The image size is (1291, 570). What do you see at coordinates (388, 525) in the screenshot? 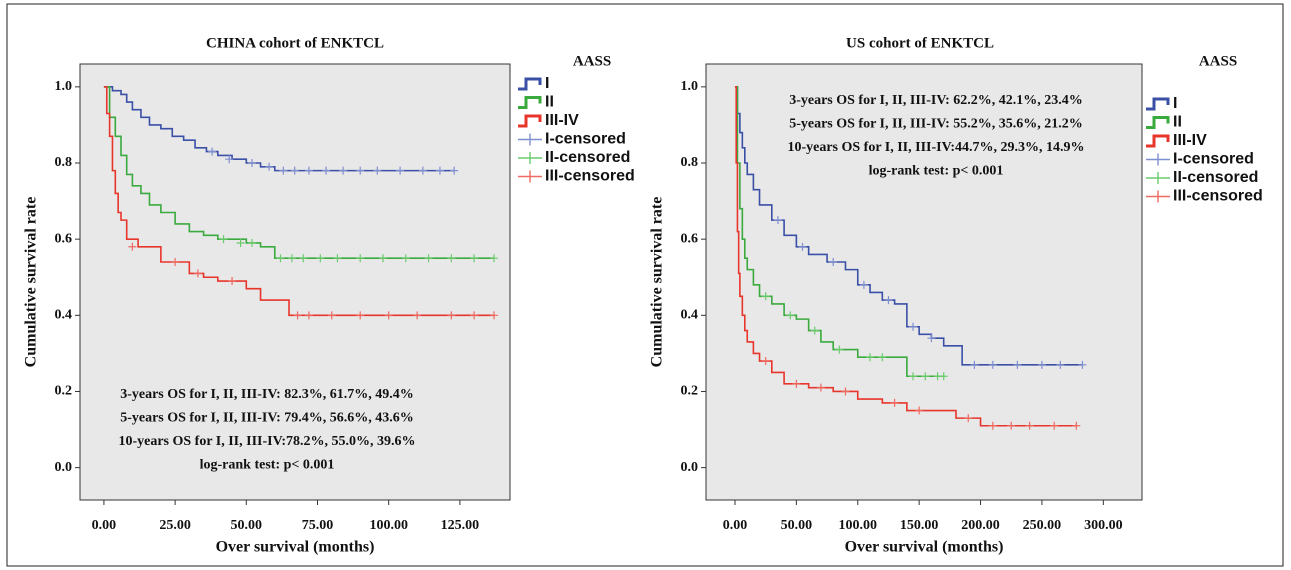
I see `x-tick-label: 100.00` at bounding box center [388, 525].